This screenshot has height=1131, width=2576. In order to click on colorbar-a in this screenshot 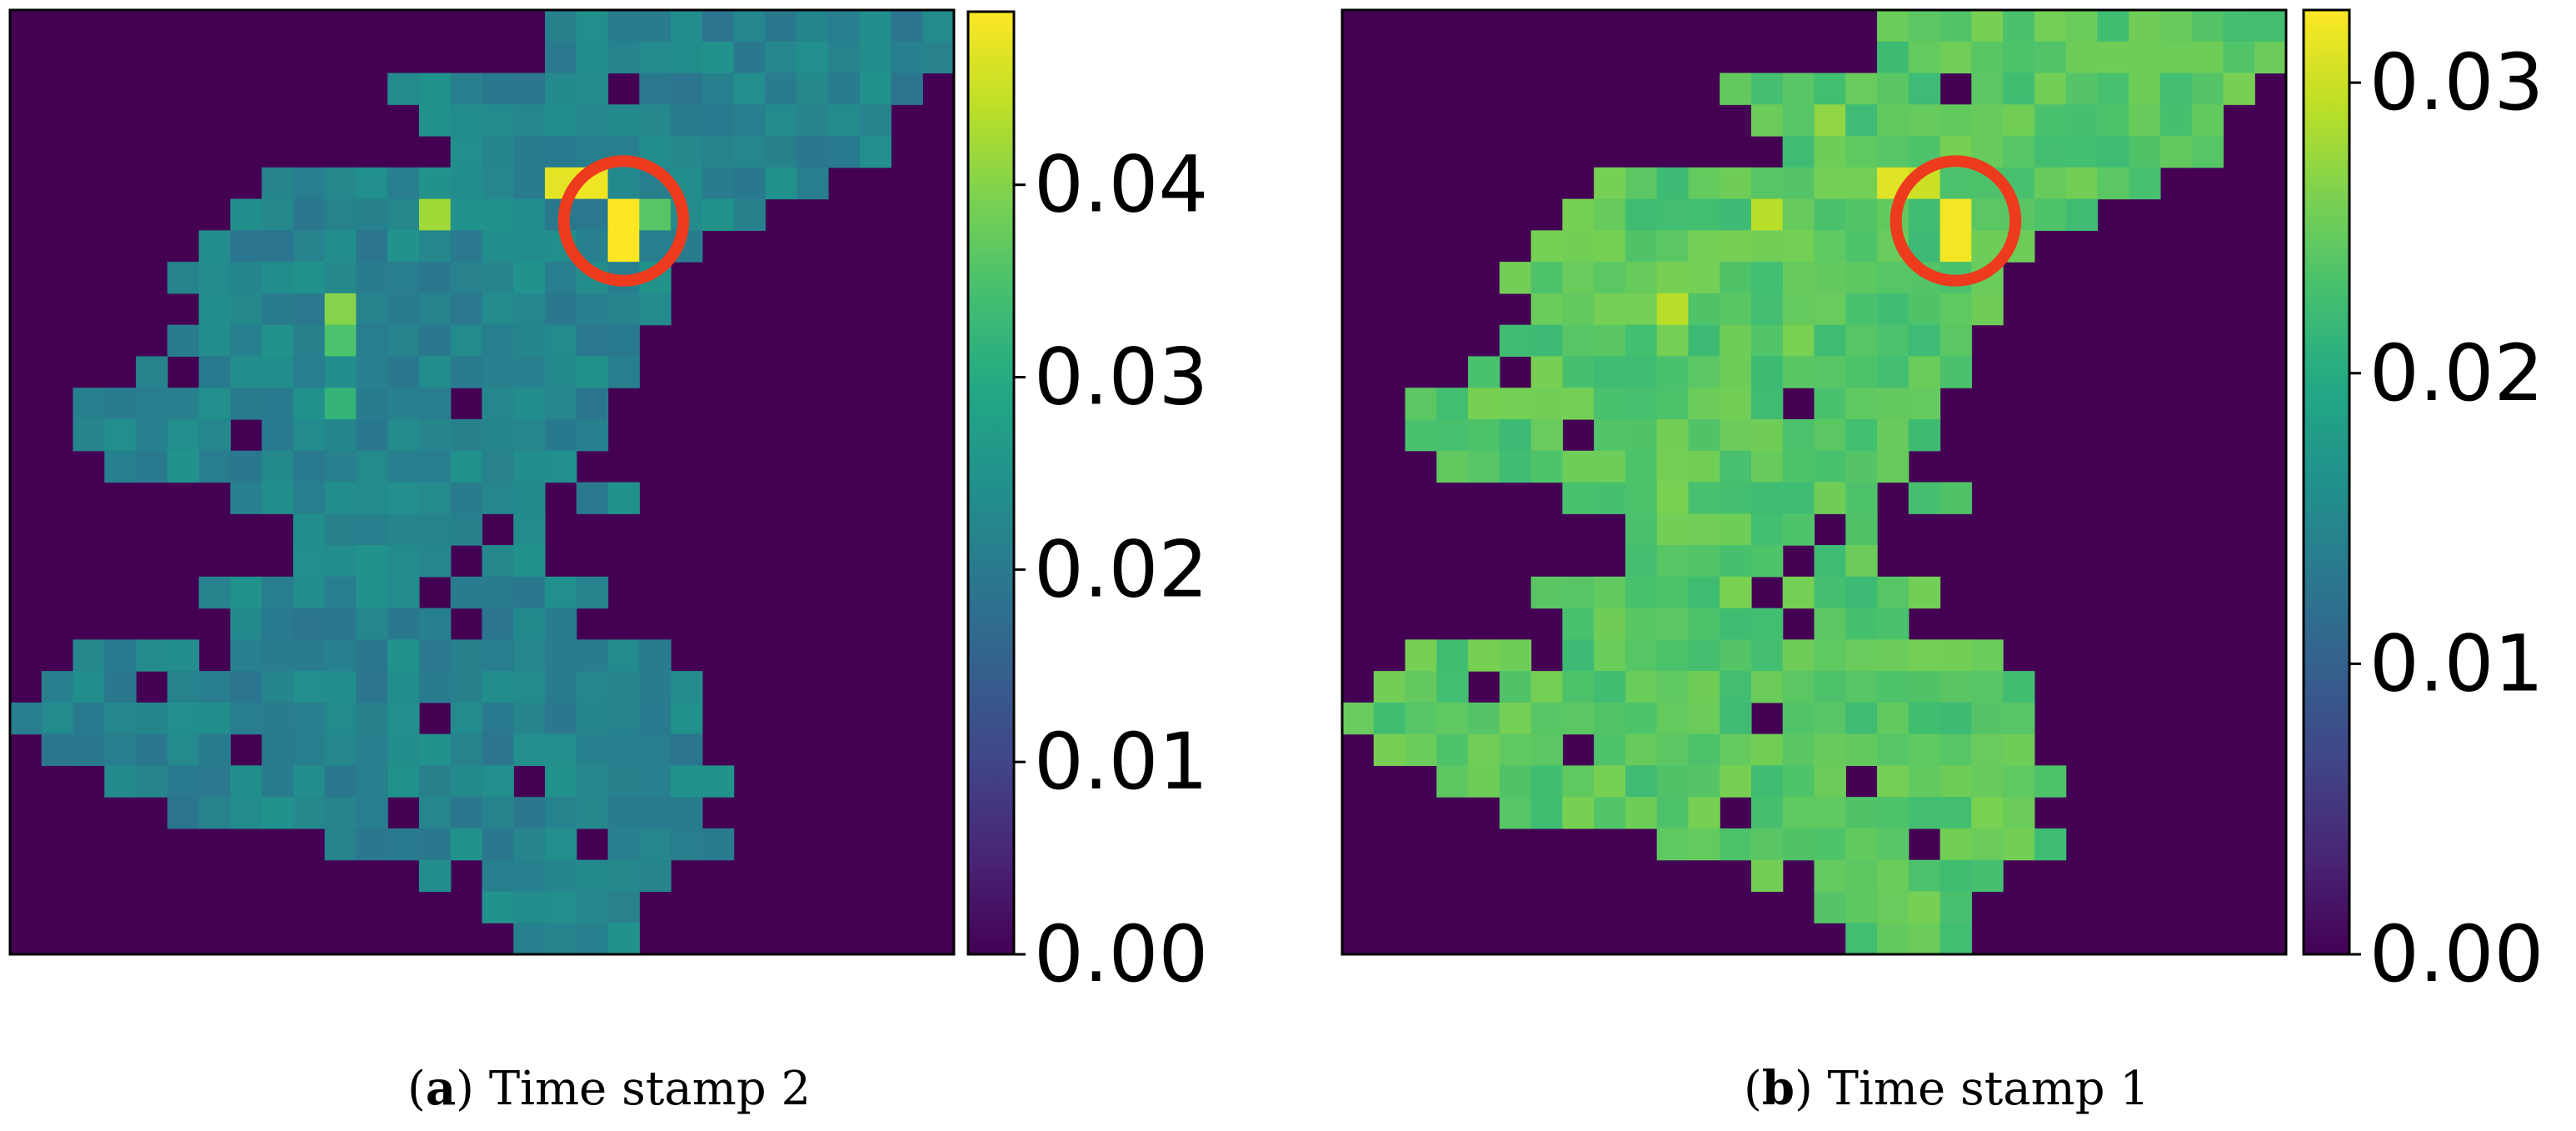, I will do `click(991, 483)`.